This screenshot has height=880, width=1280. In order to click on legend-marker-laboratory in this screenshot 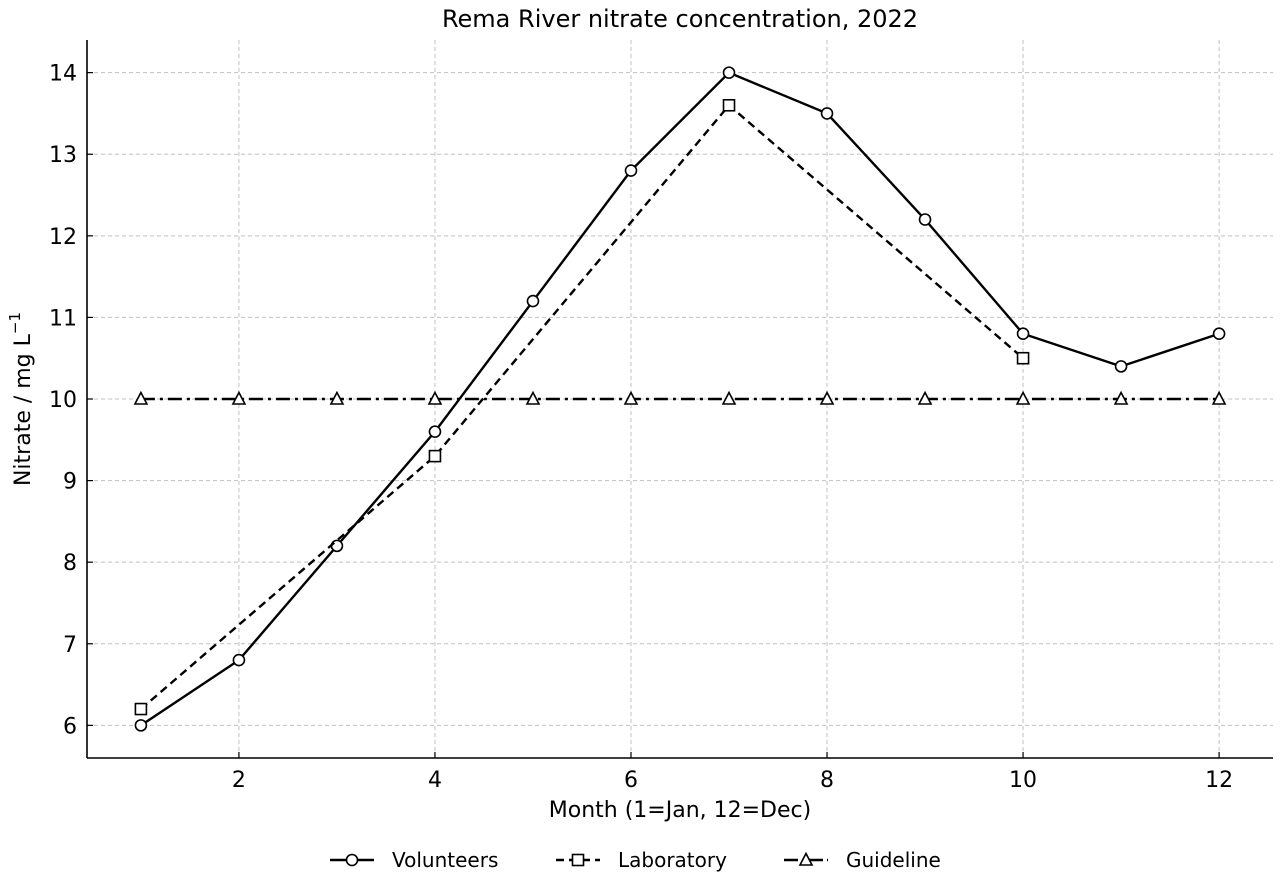, I will do `click(578, 860)`.